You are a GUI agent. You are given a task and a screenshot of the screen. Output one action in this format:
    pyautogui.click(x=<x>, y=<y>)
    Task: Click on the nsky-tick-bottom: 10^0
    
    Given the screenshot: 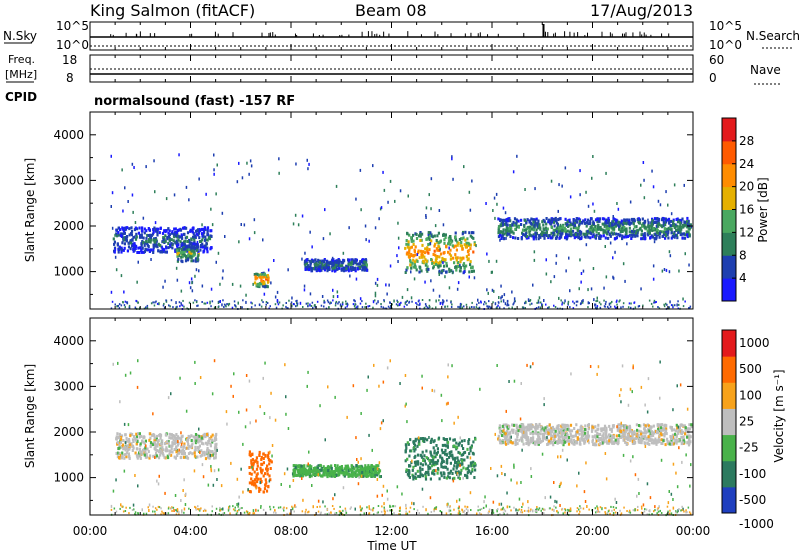 What is the action you would take?
    pyautogui.click(x=72, y=45)
    